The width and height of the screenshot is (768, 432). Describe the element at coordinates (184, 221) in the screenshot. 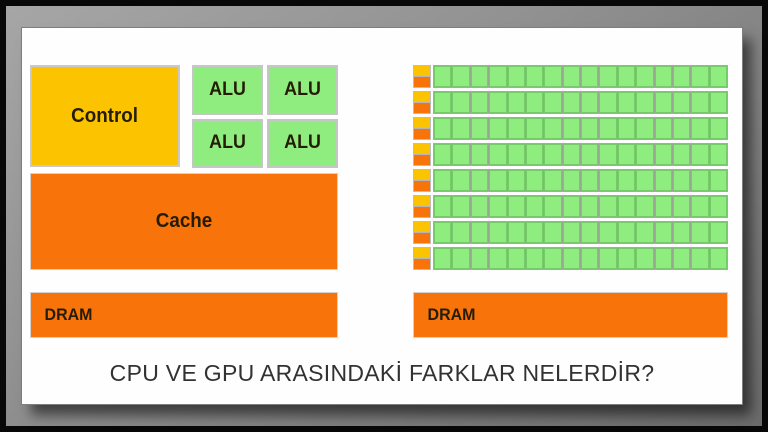

I see `cpu-cache-block: Cache` at that location.